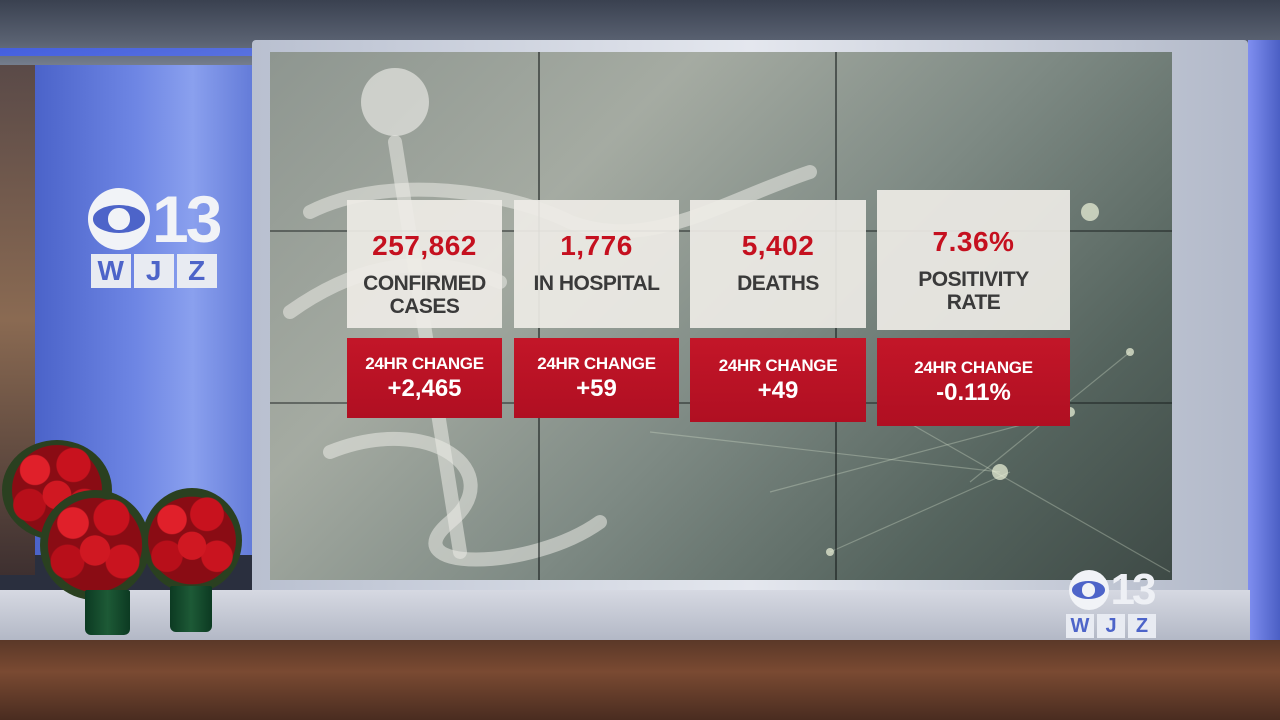 Image resolution: width=1280 pixels, height=720 pixels. I want to click on station-logo-pillar: 13 W J Z, so click(155, 235).